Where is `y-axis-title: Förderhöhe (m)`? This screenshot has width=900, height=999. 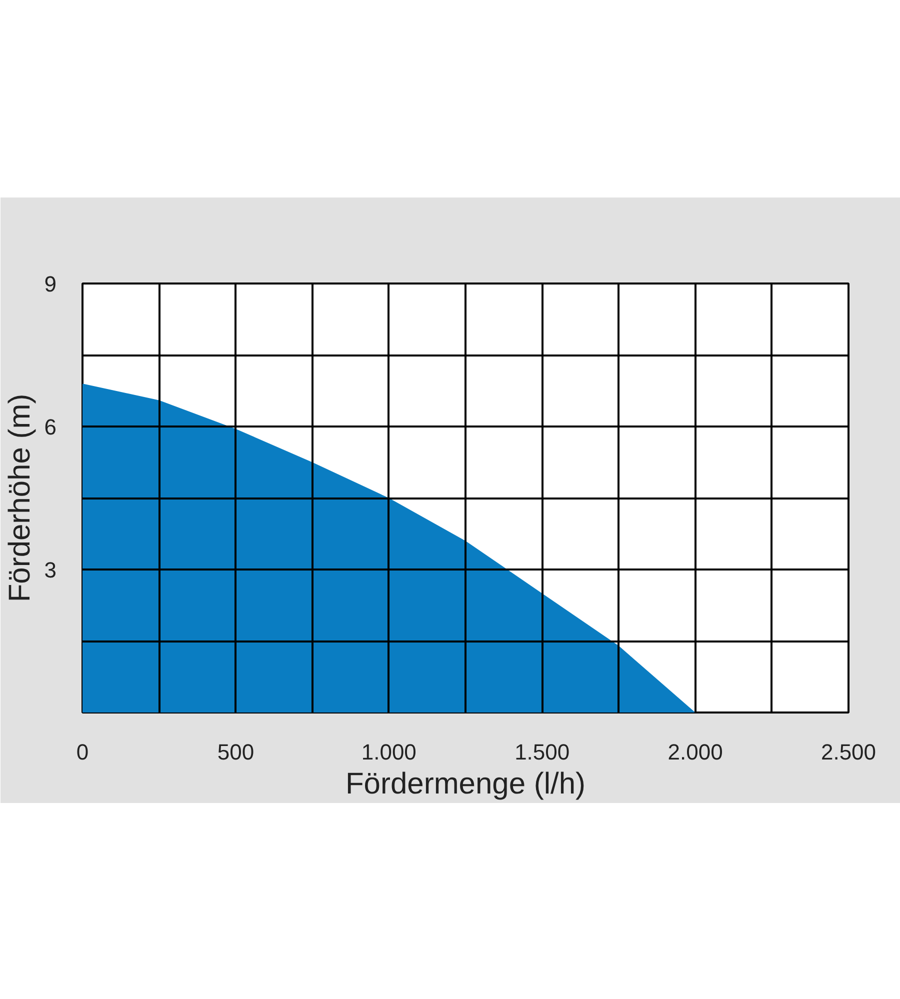
y-axis-title: Förderhöhe (m) is located at coordinates (19, 498).